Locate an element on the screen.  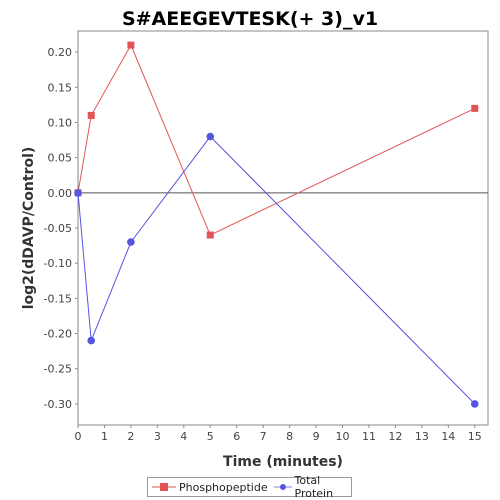
y-tick-label: -0.30 is located at coordinates (58, 404).